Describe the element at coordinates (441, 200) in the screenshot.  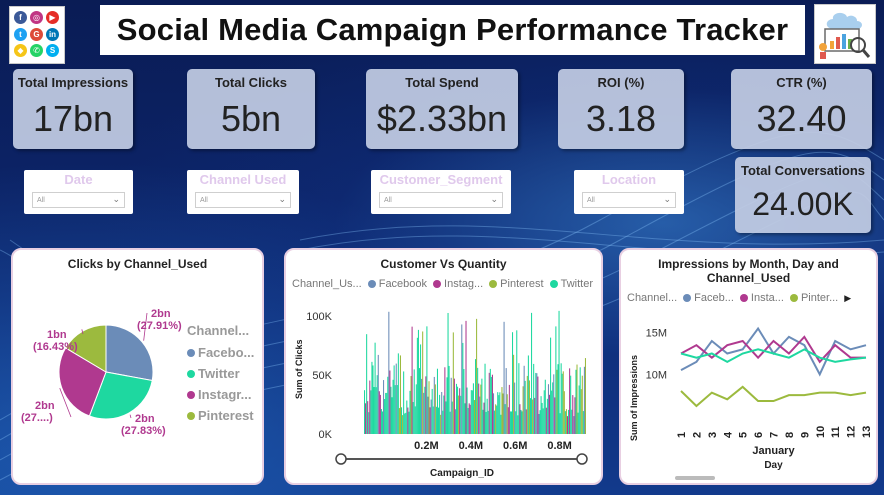
I see `segment-dropdown: All ⌄` at that location.